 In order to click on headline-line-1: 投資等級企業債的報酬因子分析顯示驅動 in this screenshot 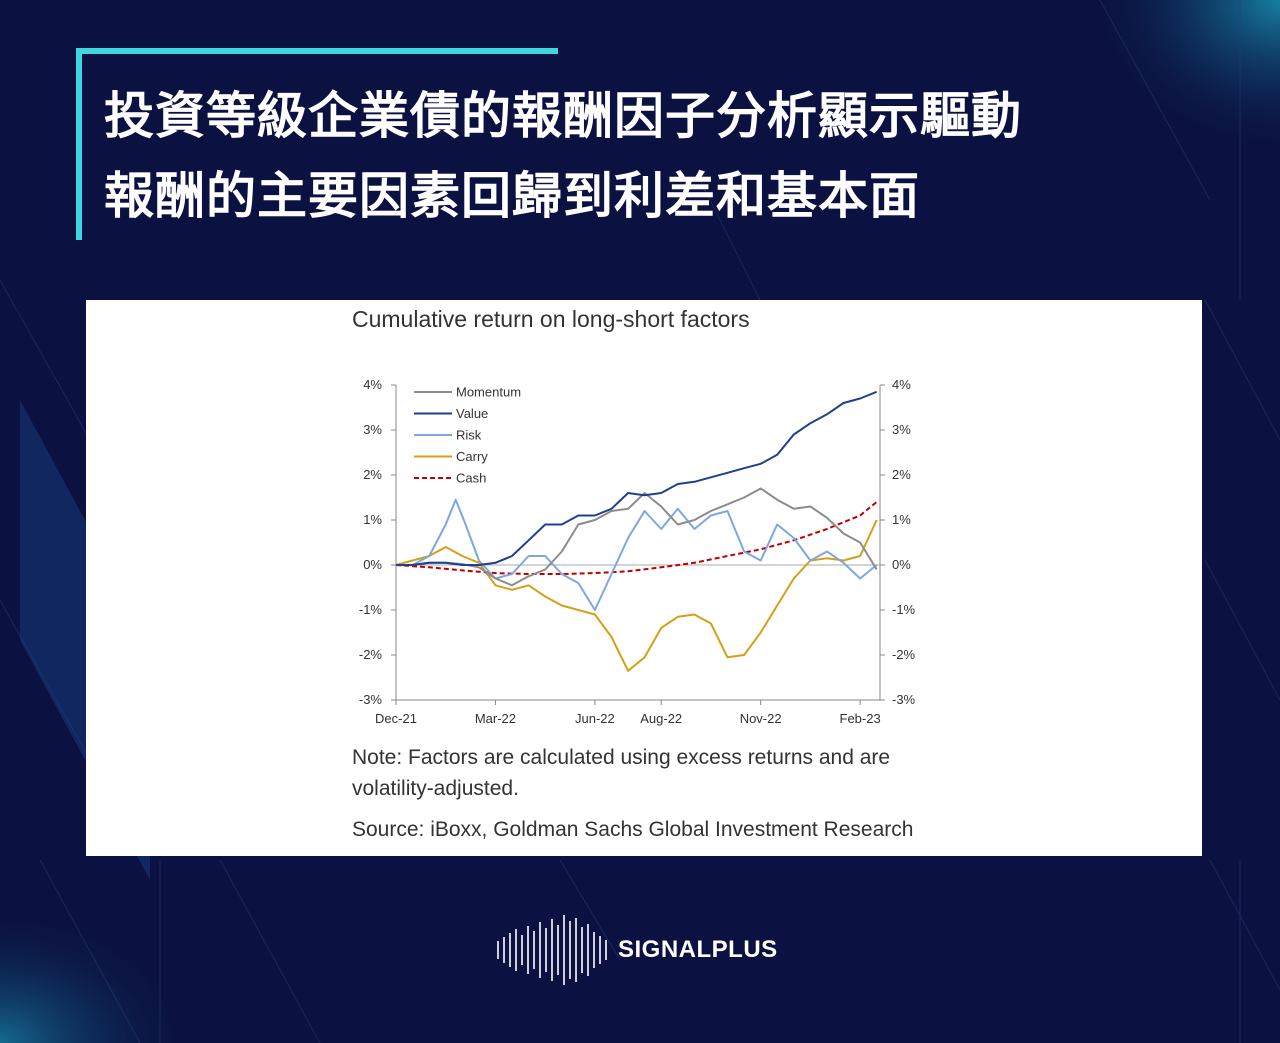, I will do `click(563, 116)`.